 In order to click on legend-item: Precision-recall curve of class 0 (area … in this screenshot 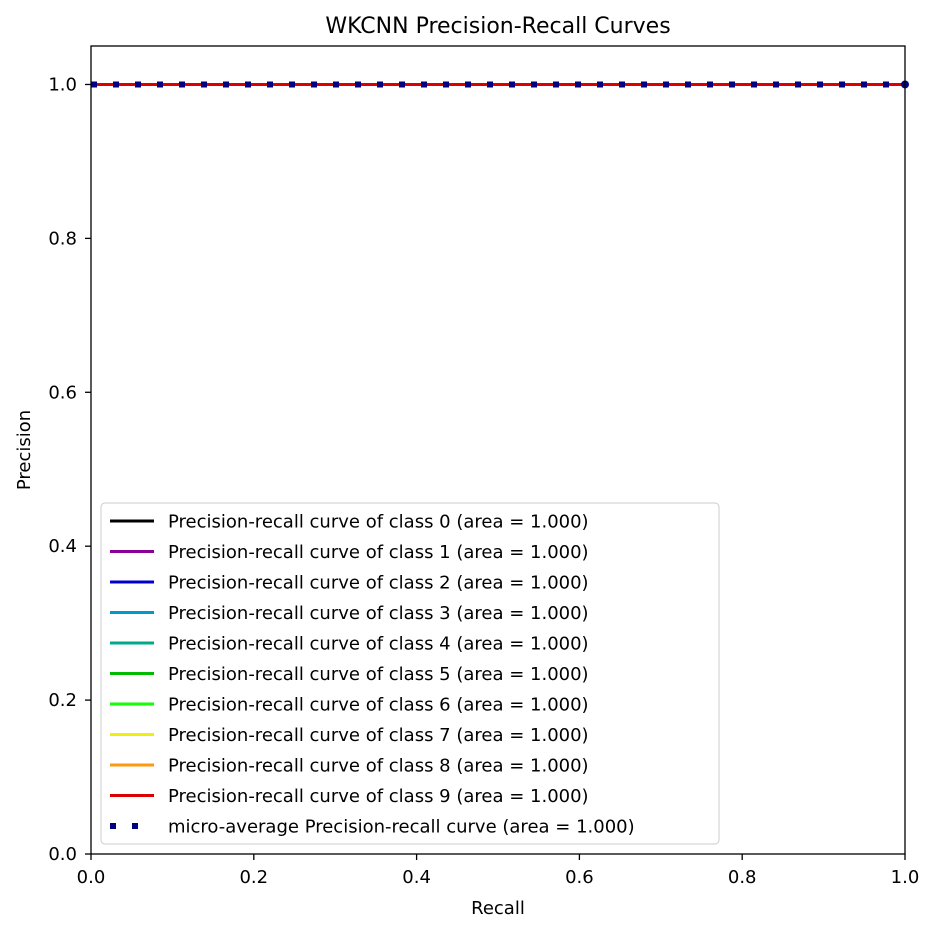, I will do `click(349, 522)`.